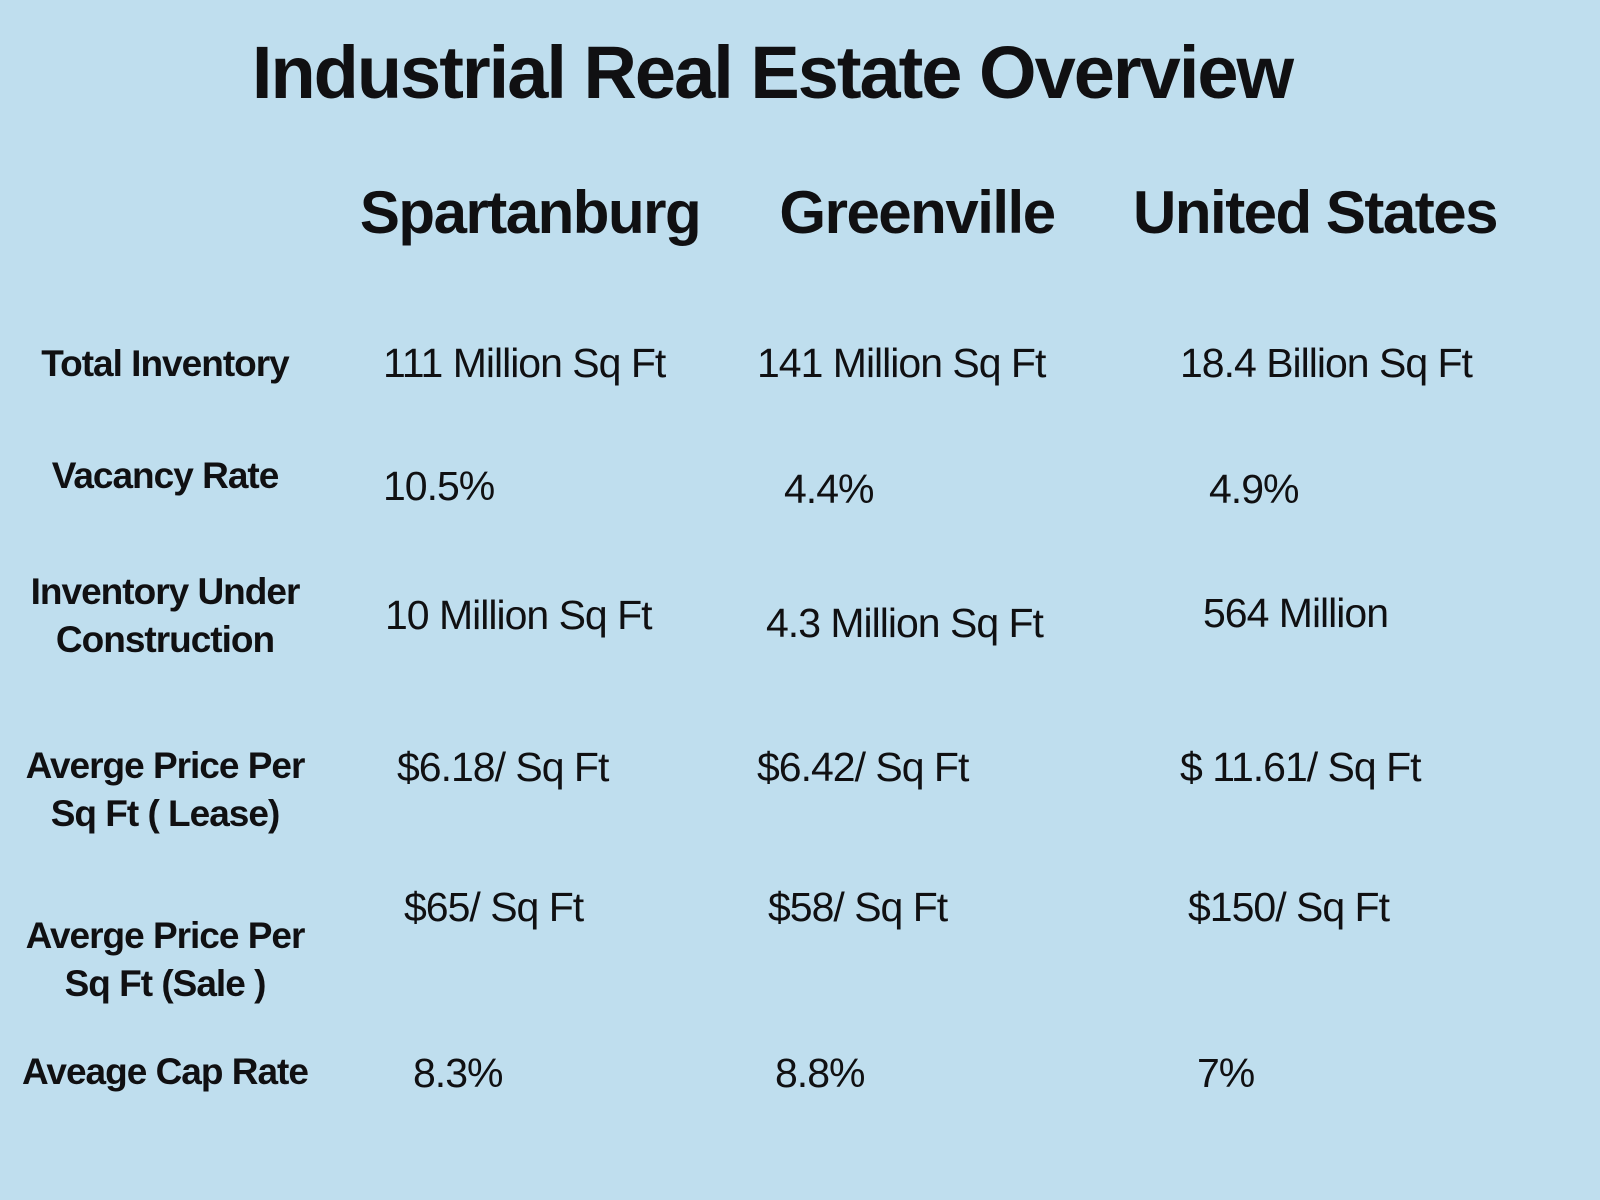 Image resolution: width=1600 pixels, height=1200 pixels. I want to click on column-header-greenville: Greenville, so click(917, 212).